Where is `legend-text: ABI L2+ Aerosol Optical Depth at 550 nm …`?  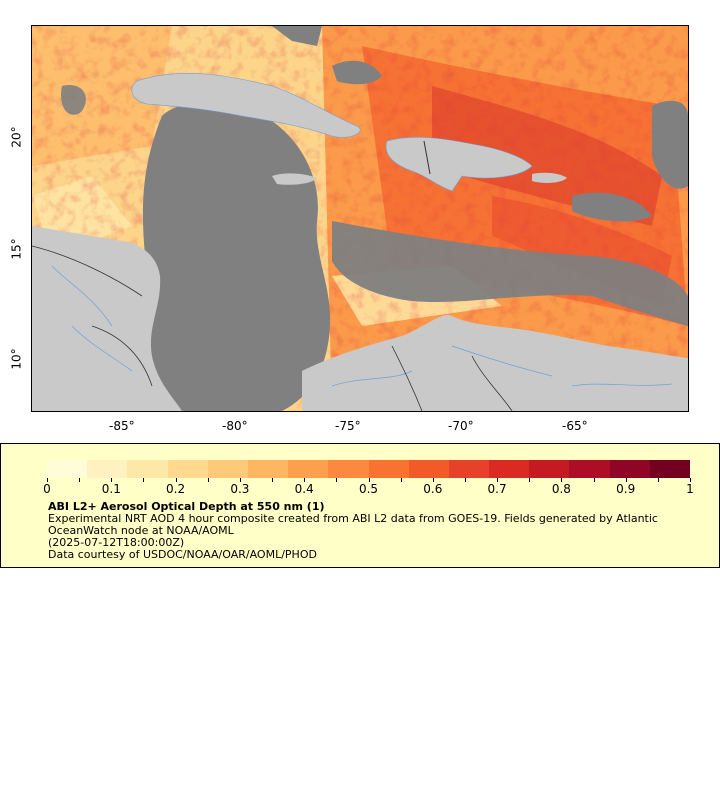 legend-text: ABI L2+ Aerosol Optical Depth at 550 nm … is located at coordinates (373, 531).